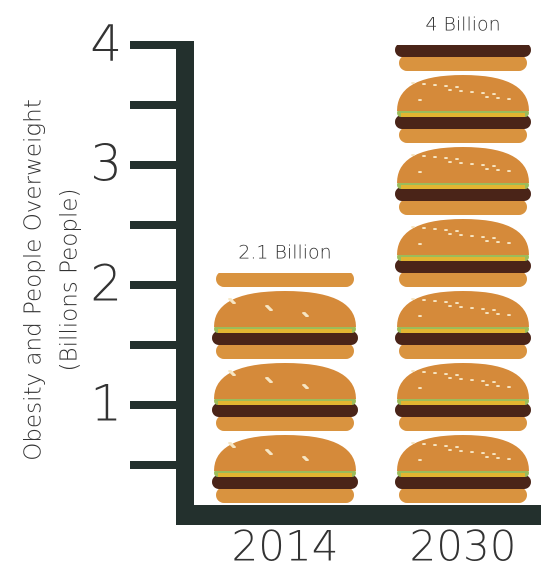  Describe the element at coordinates (285, 545) in the screenshot. I see `x-tick-label: 2014` at that location.